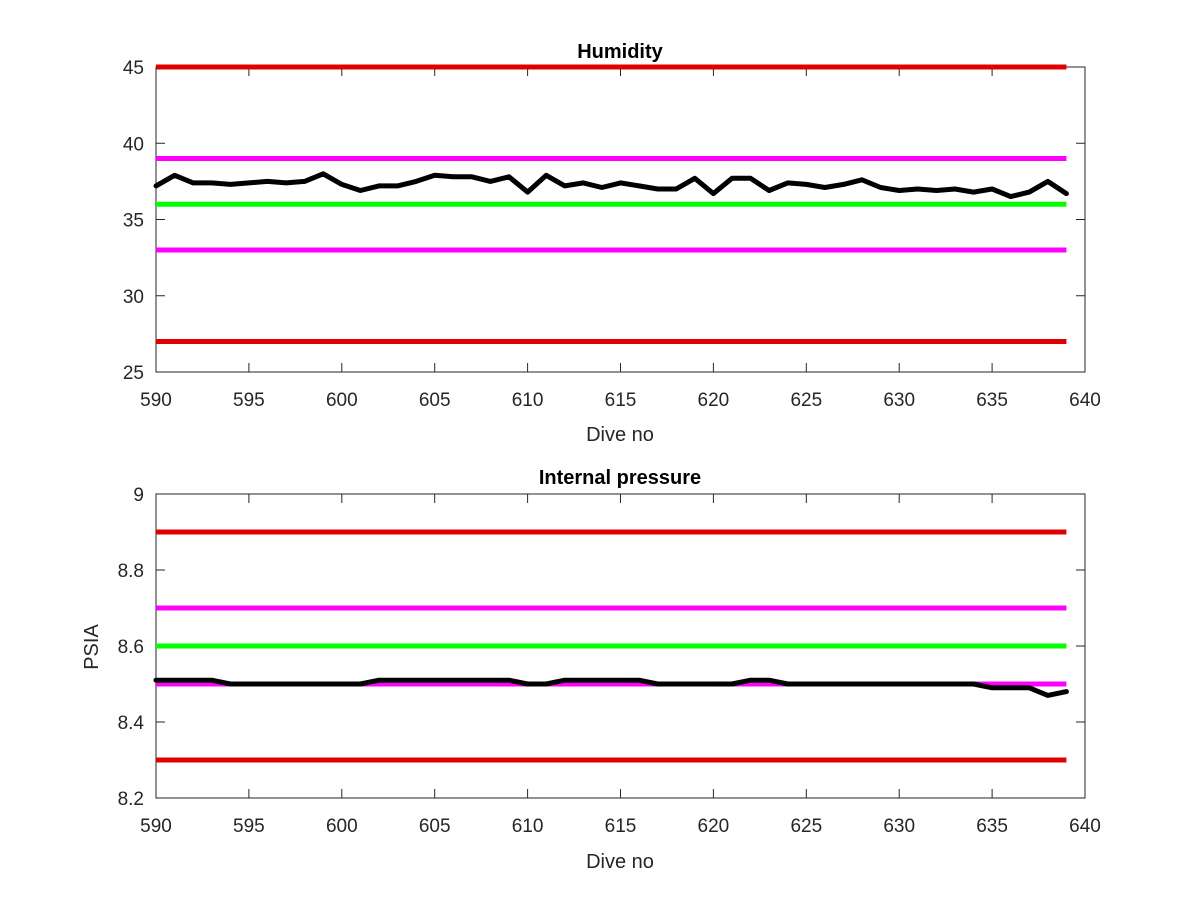 Image resolution: width=1200 pixels, height=900 pixels. Describe the element at coordinates (131, 799) in the screenshot. I see `y-tick-label: 8.2` at that location.